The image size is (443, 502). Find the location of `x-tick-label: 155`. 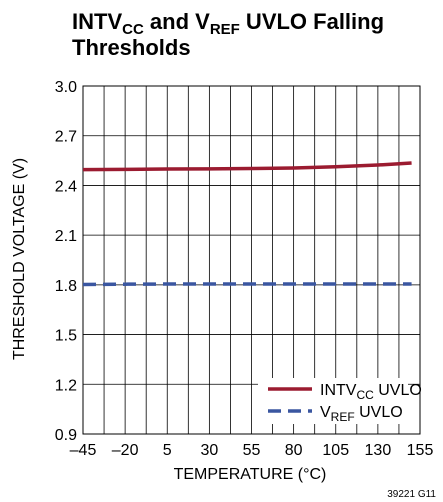

x-tick-label: 155 is located at coordinates (420, 450).